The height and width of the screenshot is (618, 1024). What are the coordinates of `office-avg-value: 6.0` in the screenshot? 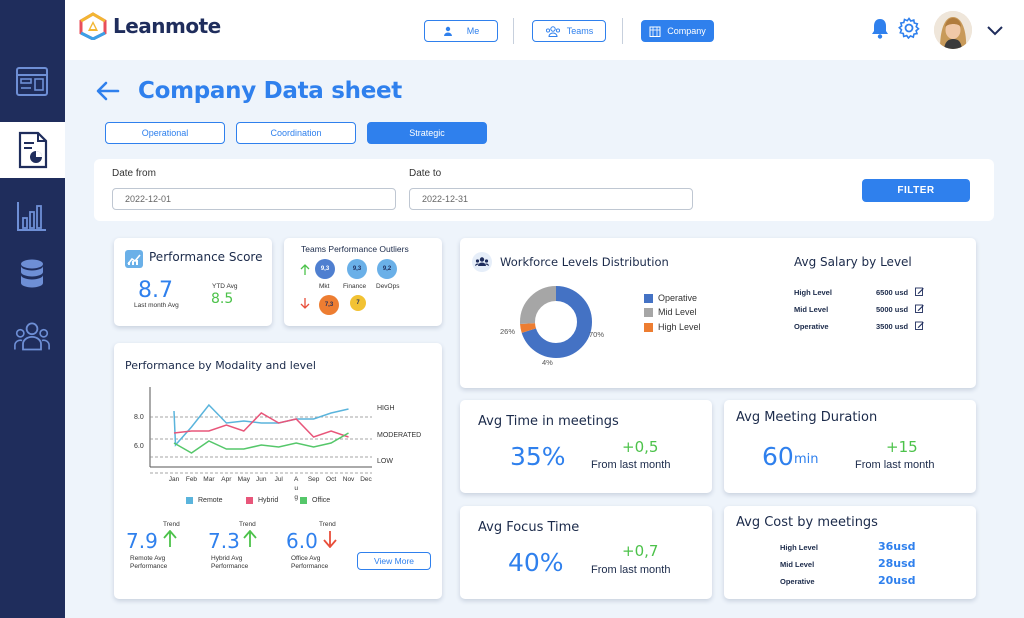 It's located at (302, 541).